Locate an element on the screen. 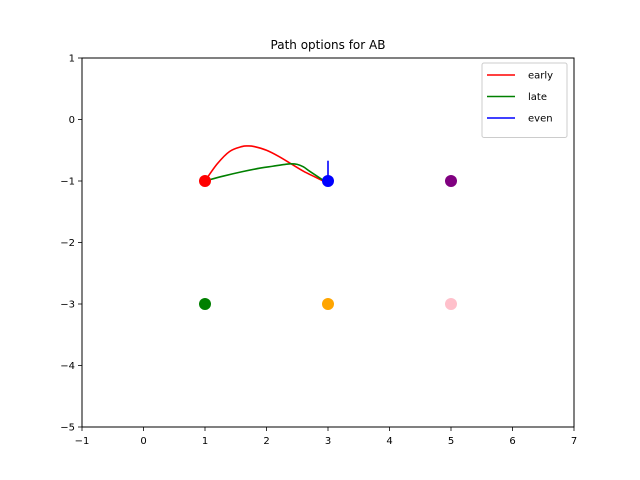 The height and width of the screenshot is (480, 640). legend-frame is located at coordinates (524, 100).